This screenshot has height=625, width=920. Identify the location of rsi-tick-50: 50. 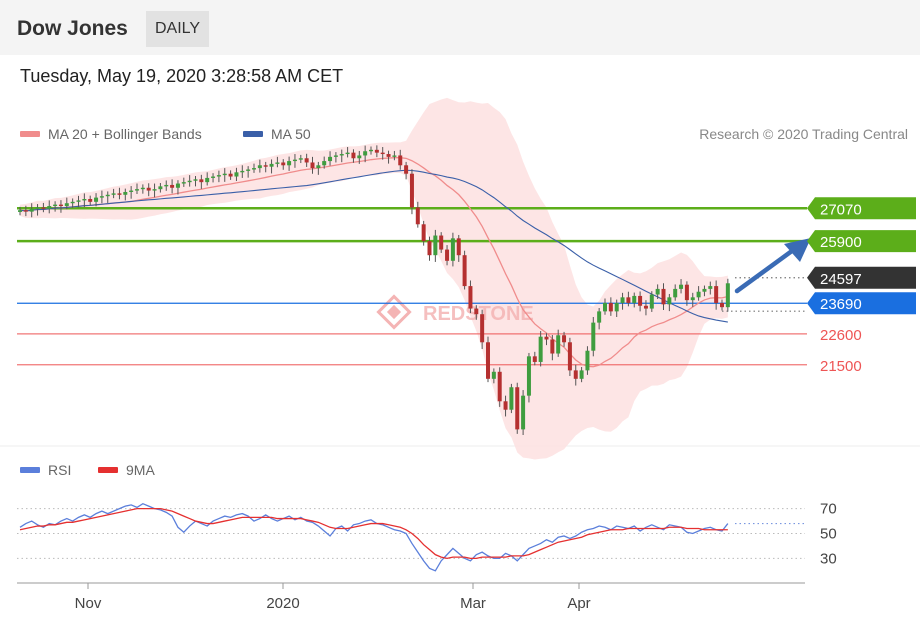
(828, 534).